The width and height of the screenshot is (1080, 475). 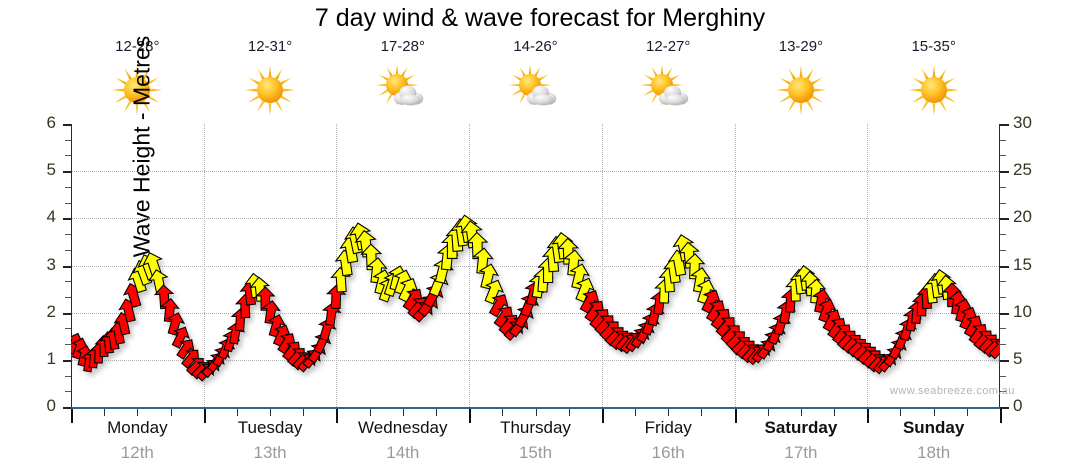 What do you see at coordinates (1022, 170) in the screenshot?
I see `right-axis-tick-label: 25` at bounding box center [1022, 170].